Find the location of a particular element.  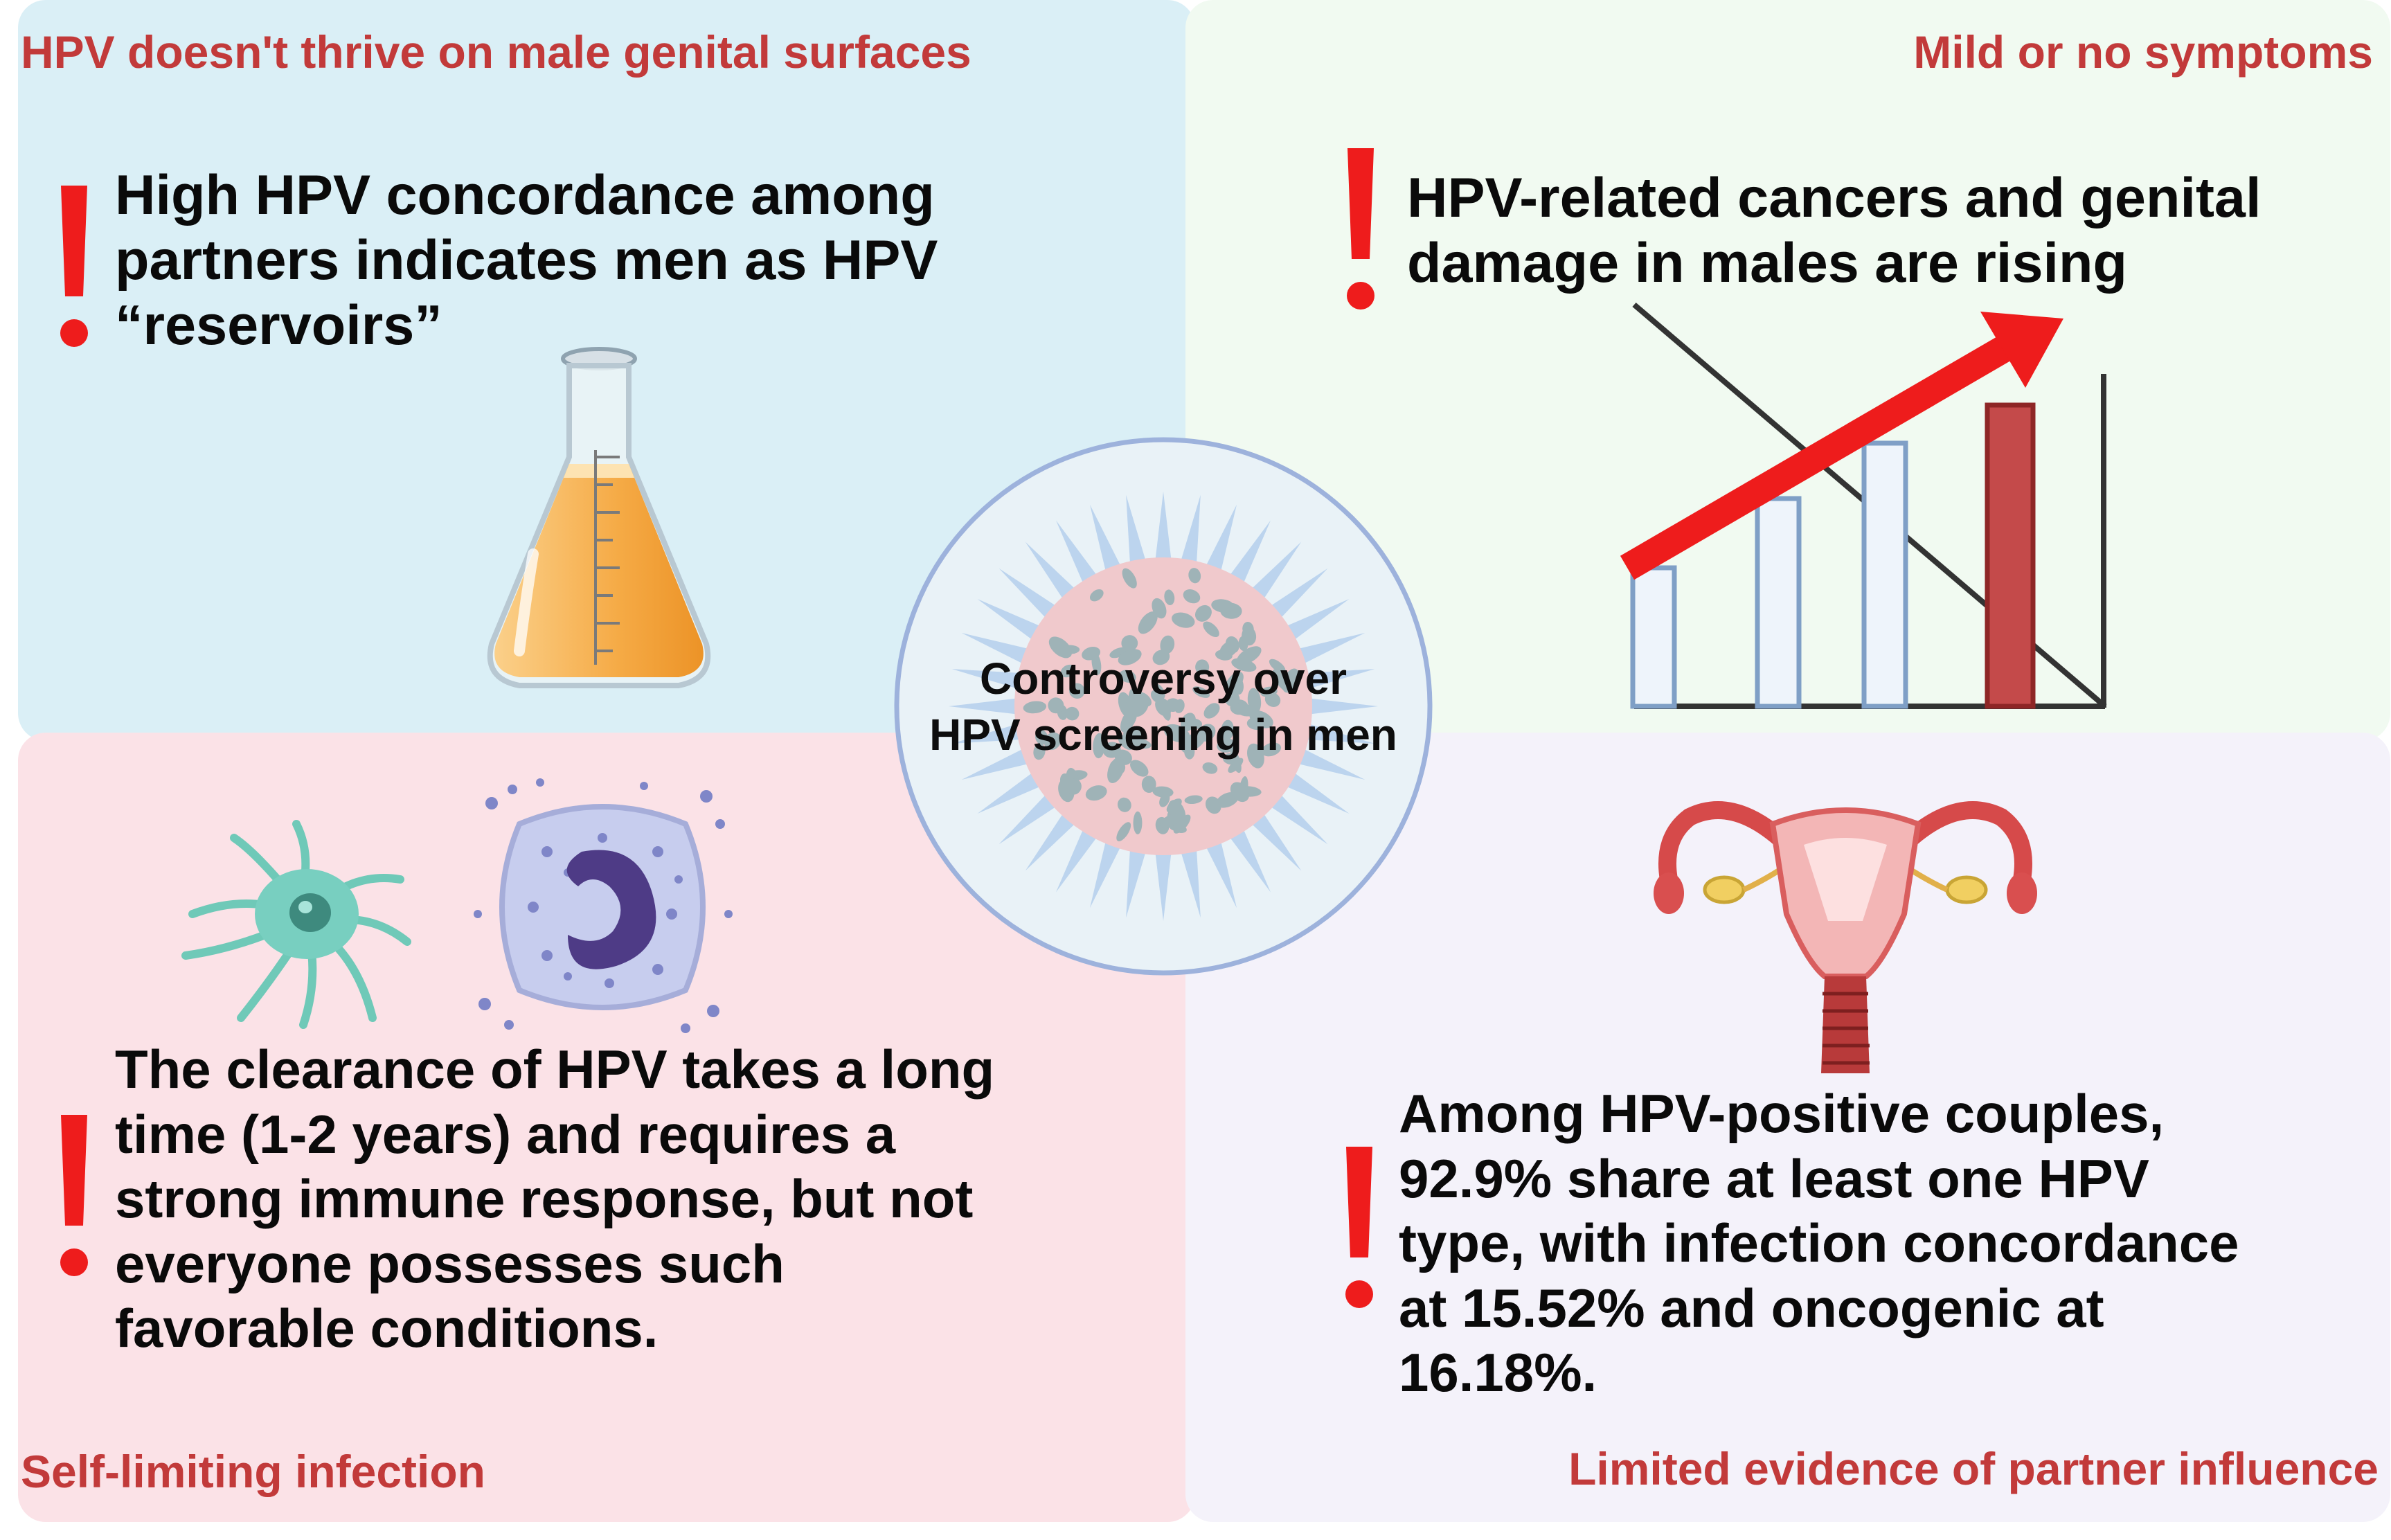

statement-line: “reservoirs” is located at coordinates (278, 325).